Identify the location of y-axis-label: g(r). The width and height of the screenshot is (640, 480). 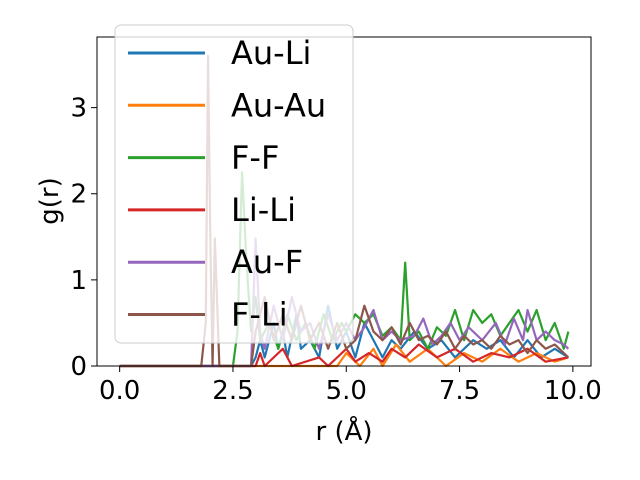
(50, 200).